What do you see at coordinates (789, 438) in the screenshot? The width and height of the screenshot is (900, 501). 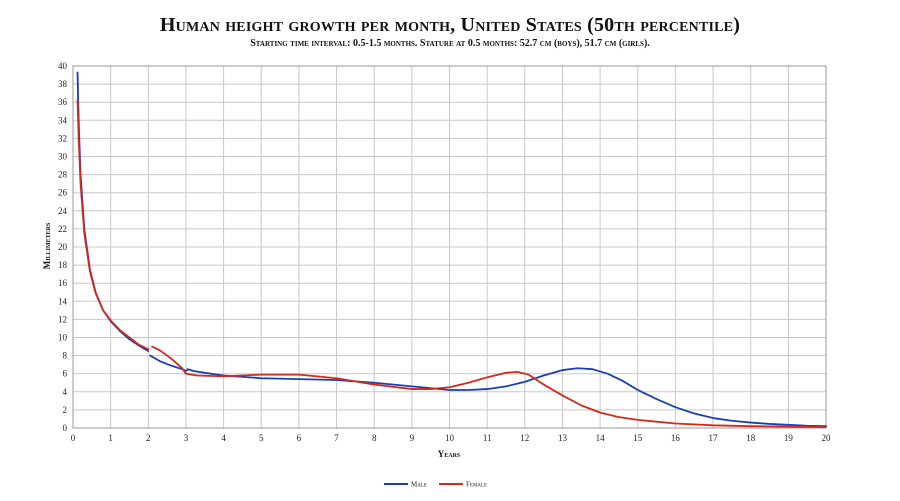 I see `x-tick-label: 19` at bounding box center [789, 438].